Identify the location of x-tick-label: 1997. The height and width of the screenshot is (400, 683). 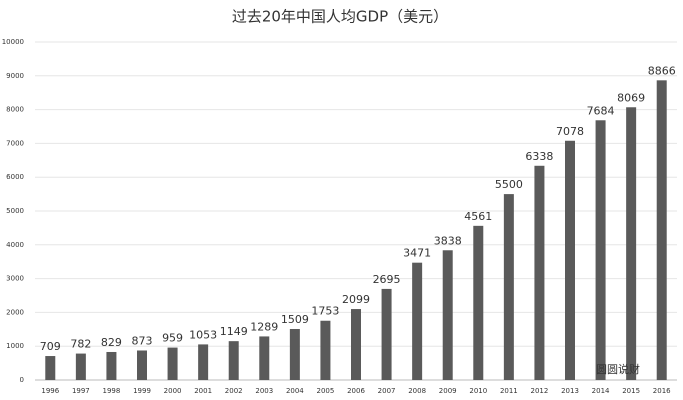
(81, 391).